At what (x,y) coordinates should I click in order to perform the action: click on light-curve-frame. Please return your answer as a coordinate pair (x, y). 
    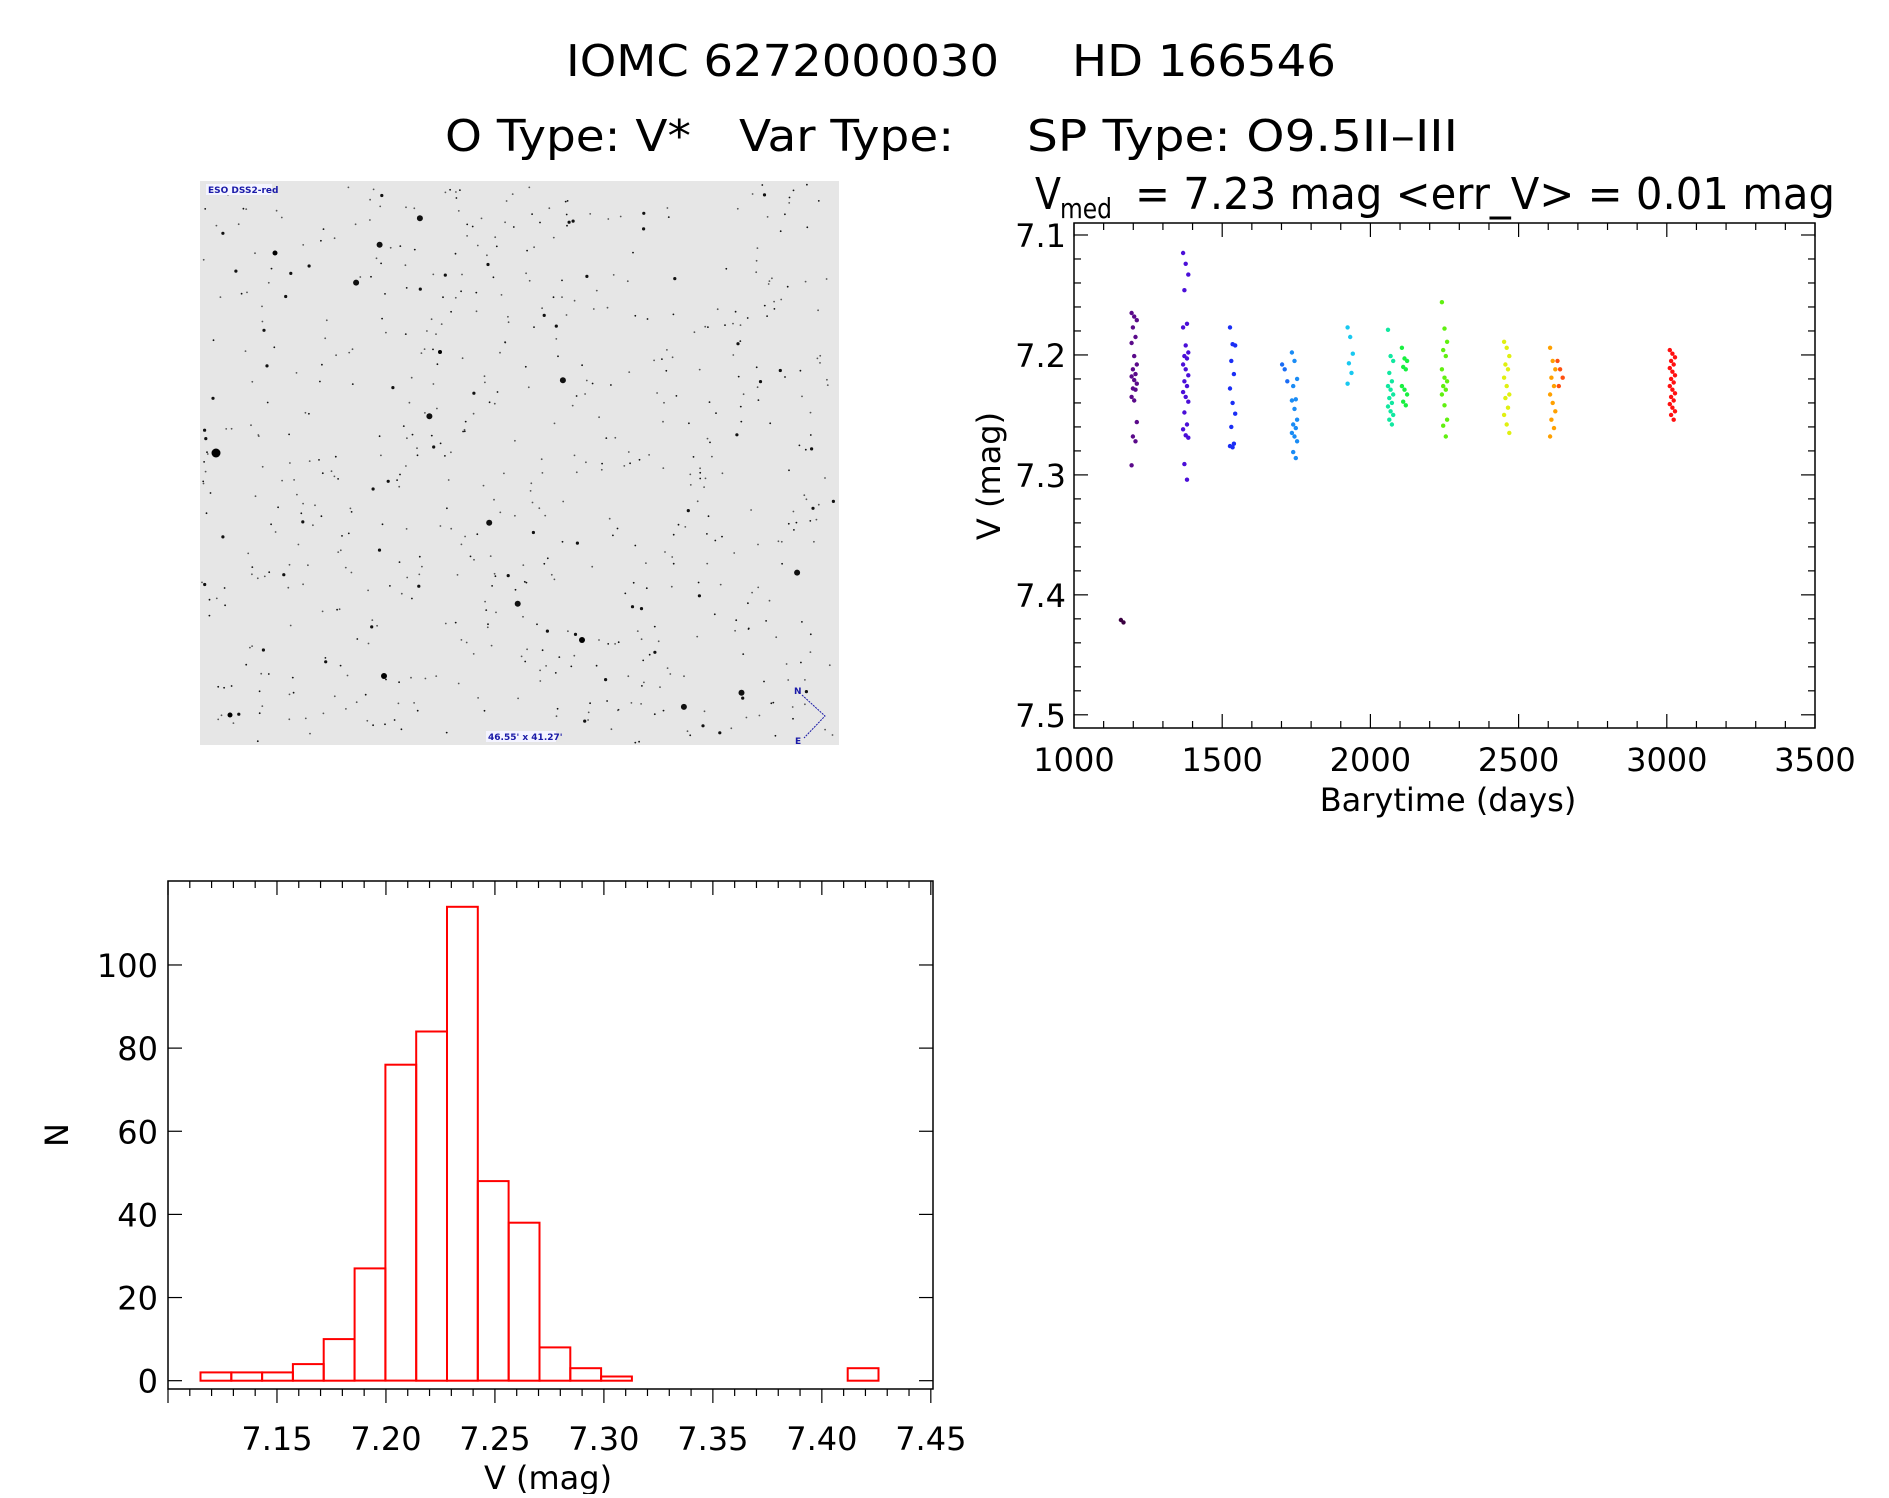
    Looking at the image, I should click on (1444, 475).